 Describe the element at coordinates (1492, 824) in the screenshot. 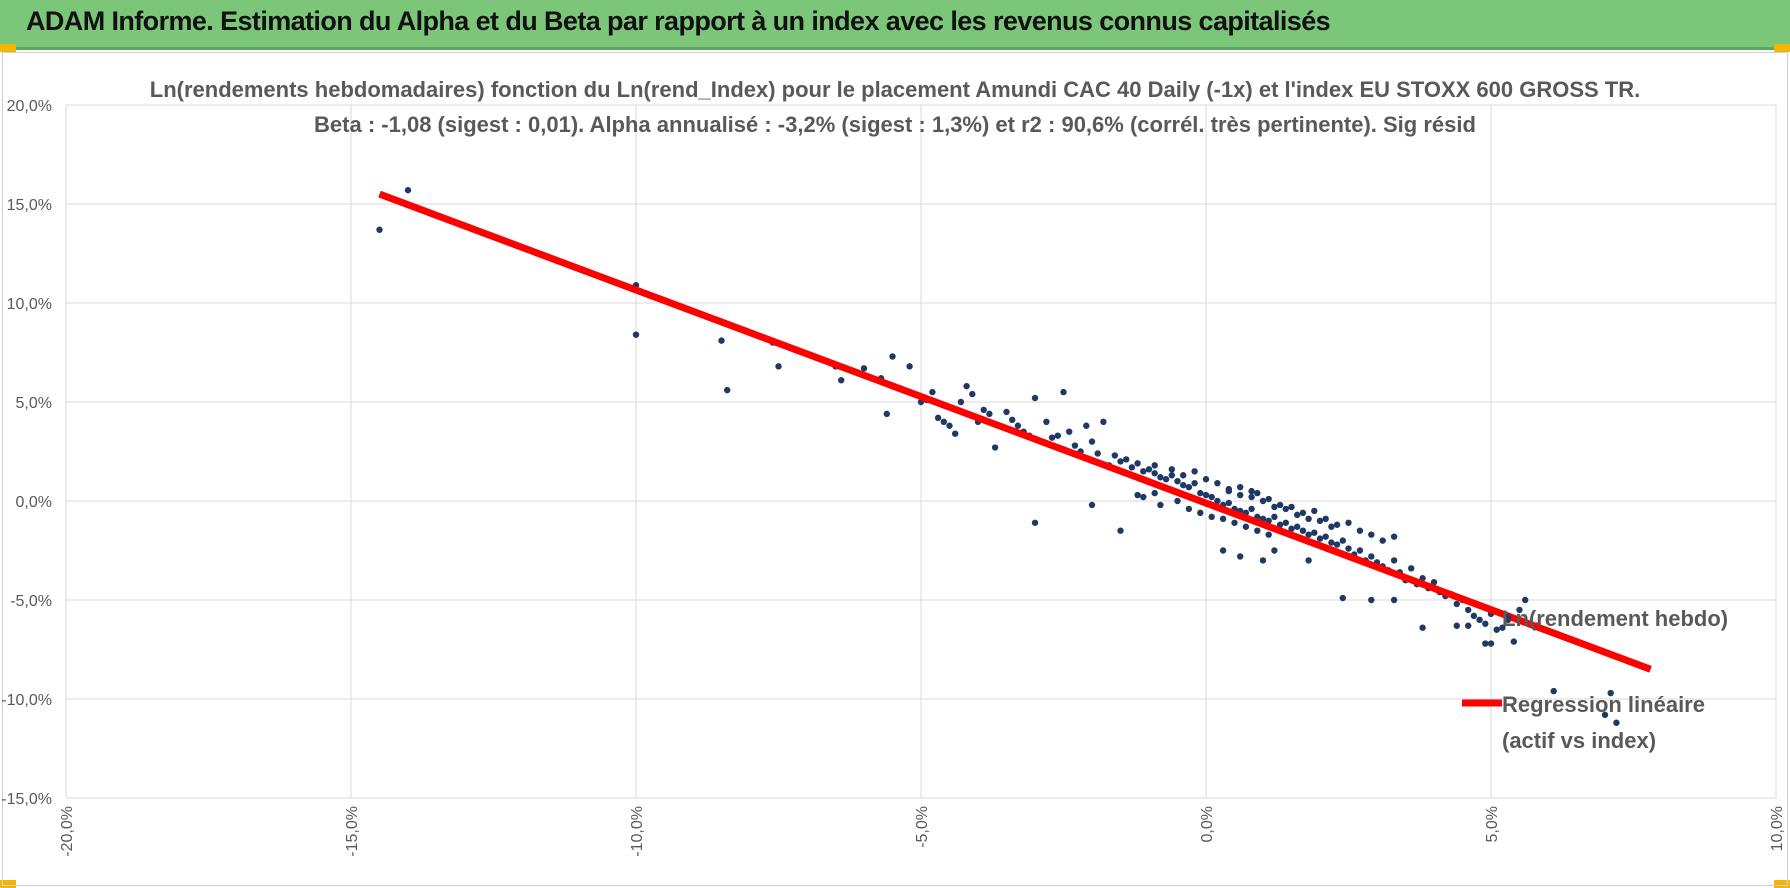

I see `x-tick-label: 5,0%` at that location.